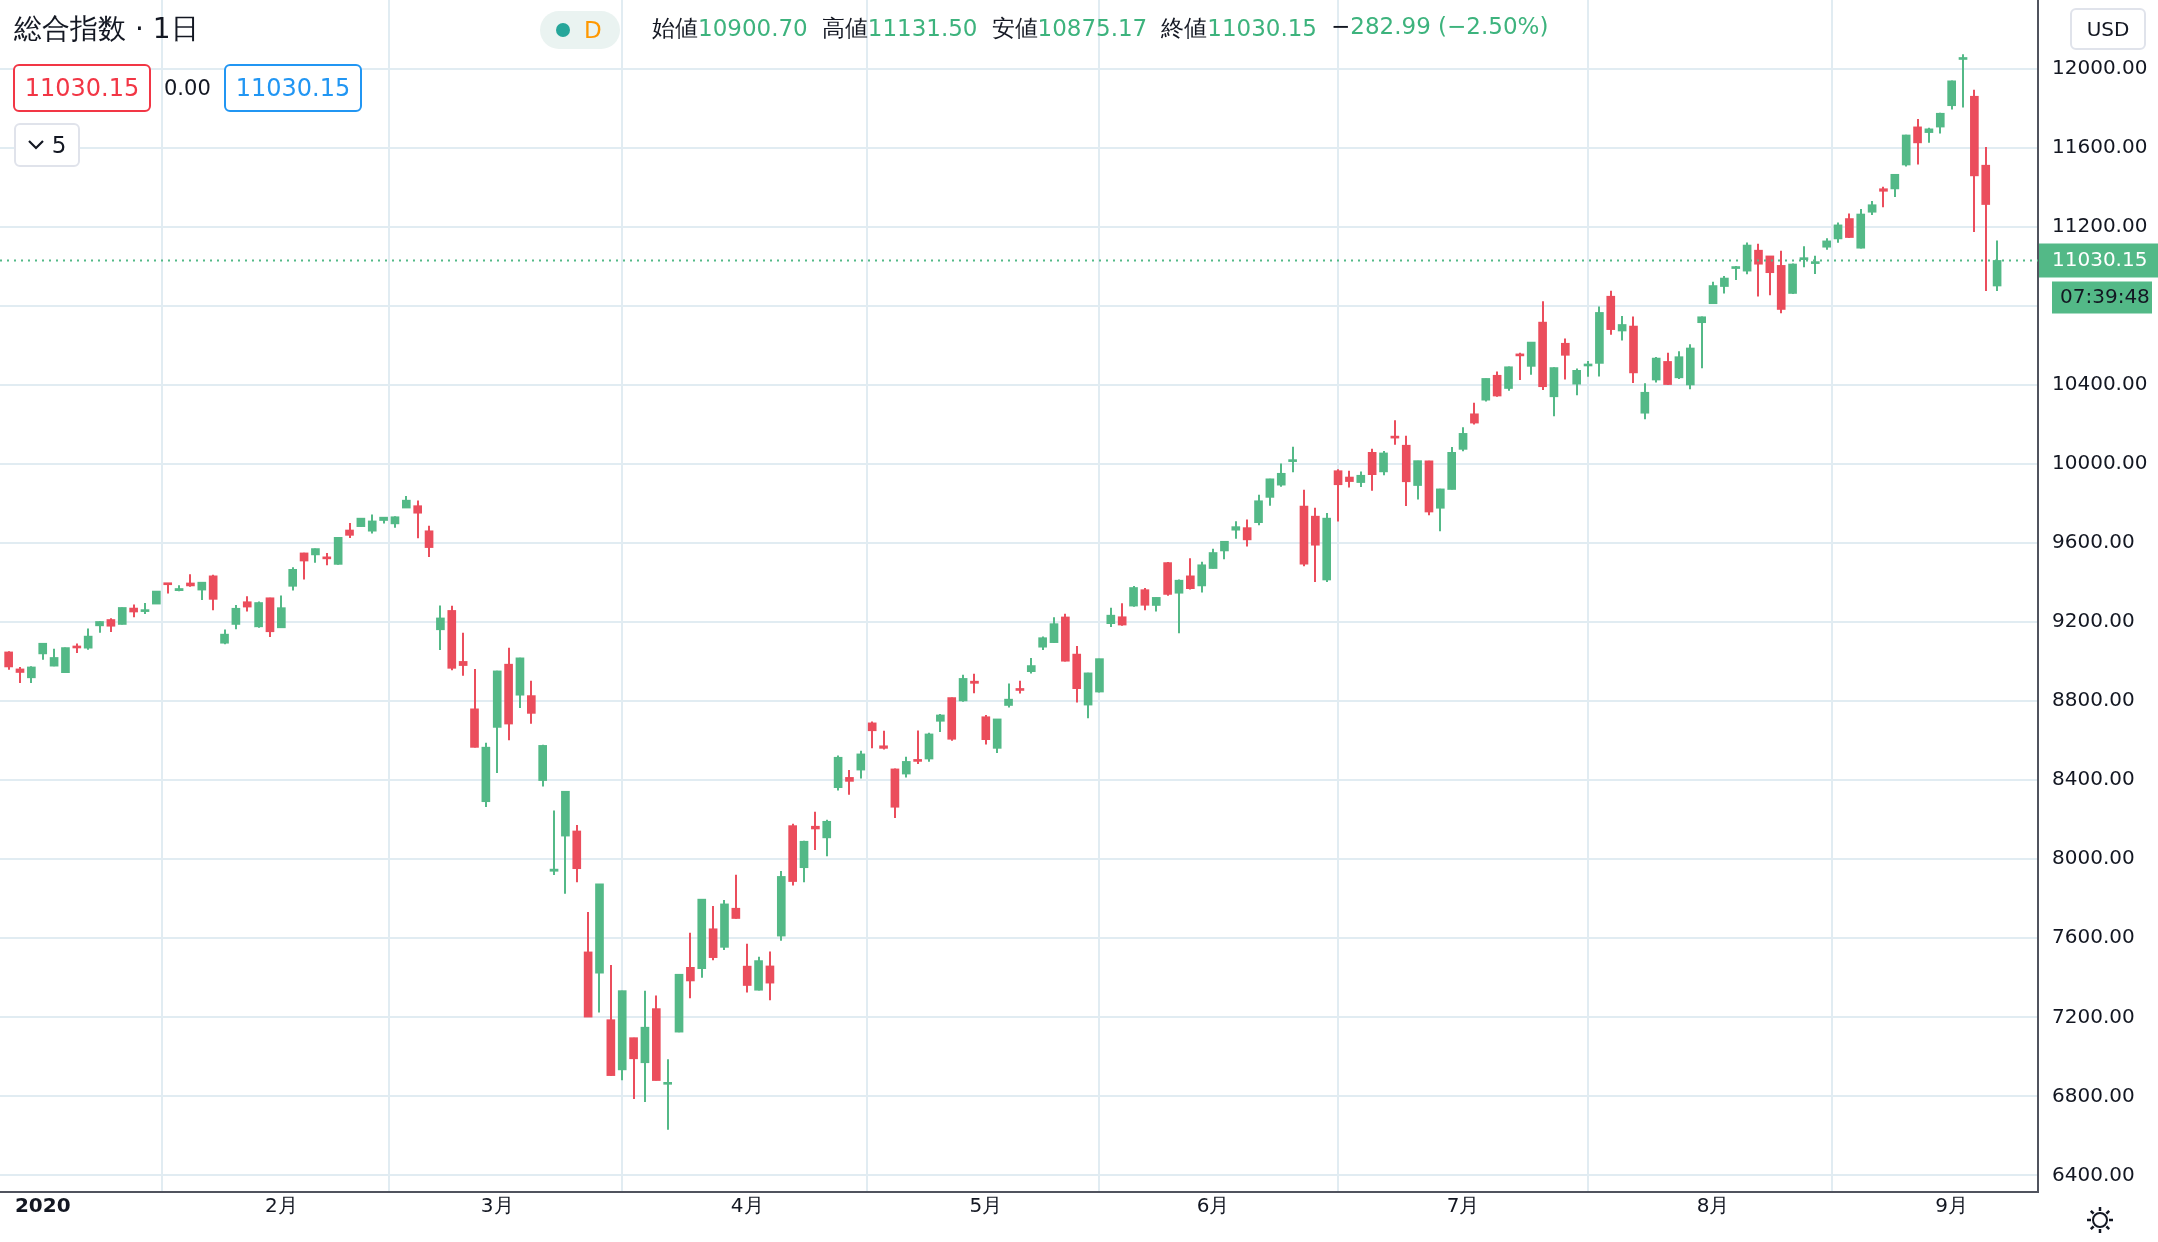 Image resolution: width=2158 pixels, height=1242 pixels. Describe the element at coordinates (1463, 1205) in the screenshot. I see `x-tick-label: 7月` at that location.